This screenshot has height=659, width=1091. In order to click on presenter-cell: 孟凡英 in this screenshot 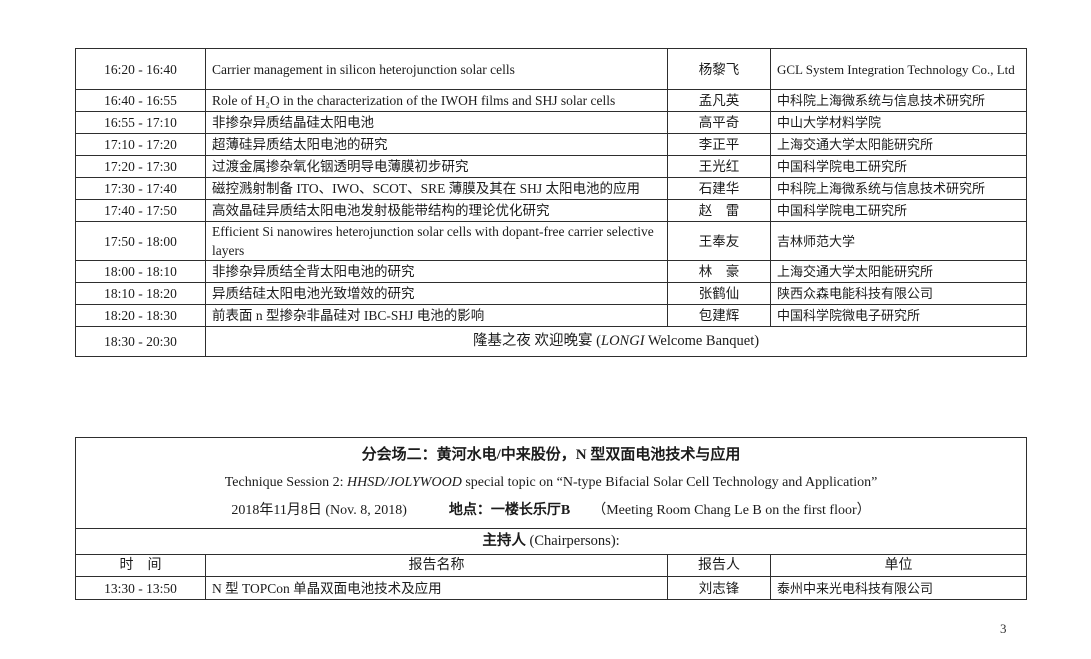, I will do `click(719, 100)`.